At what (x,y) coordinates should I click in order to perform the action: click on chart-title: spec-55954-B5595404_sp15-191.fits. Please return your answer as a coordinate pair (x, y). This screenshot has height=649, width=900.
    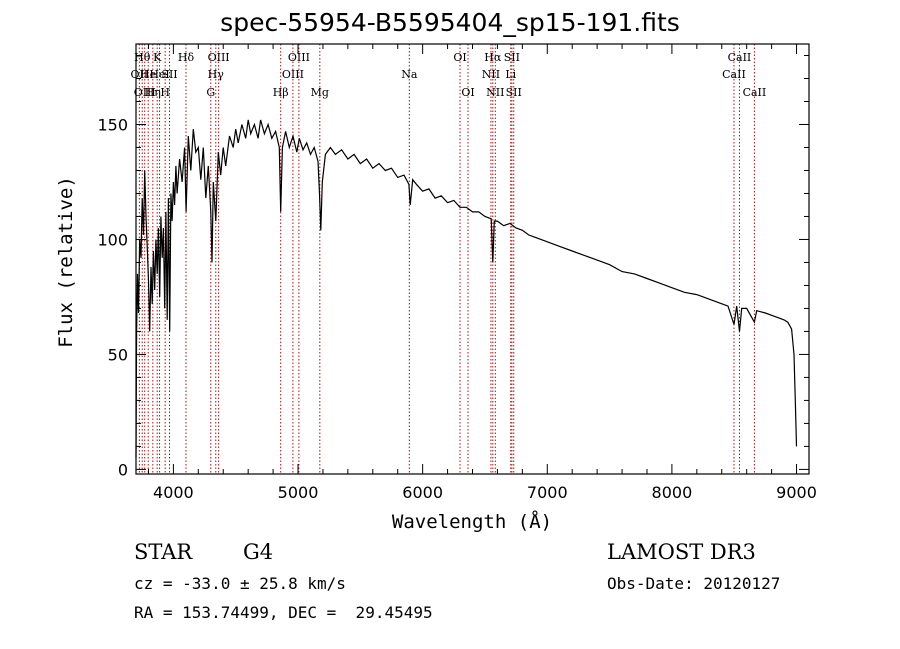
    Looking at the image, I should click on (450, 22).